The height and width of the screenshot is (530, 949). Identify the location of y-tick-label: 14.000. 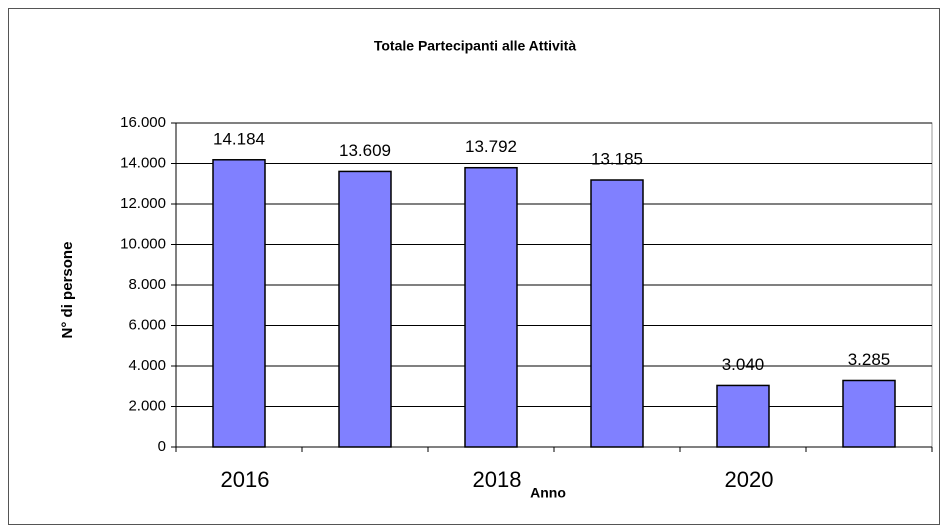
(143, 162).